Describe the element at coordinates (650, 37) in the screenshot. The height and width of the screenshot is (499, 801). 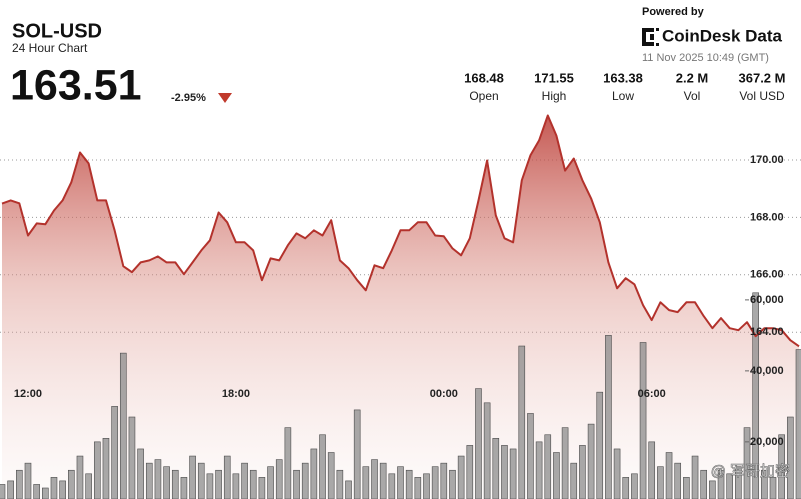
I see `logo` at that location.